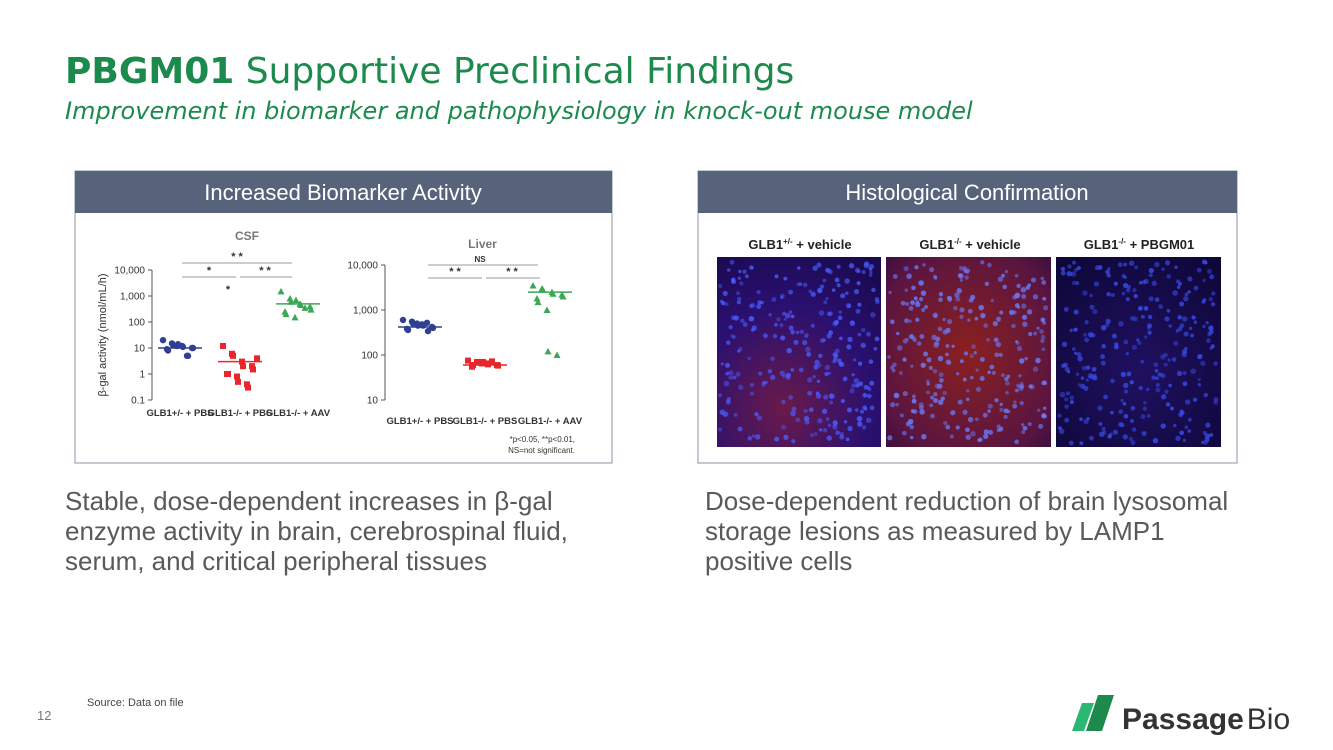  Describe the element at coordinates (512, 272) in the screenshot. I see `significance-label: * *` at that location.